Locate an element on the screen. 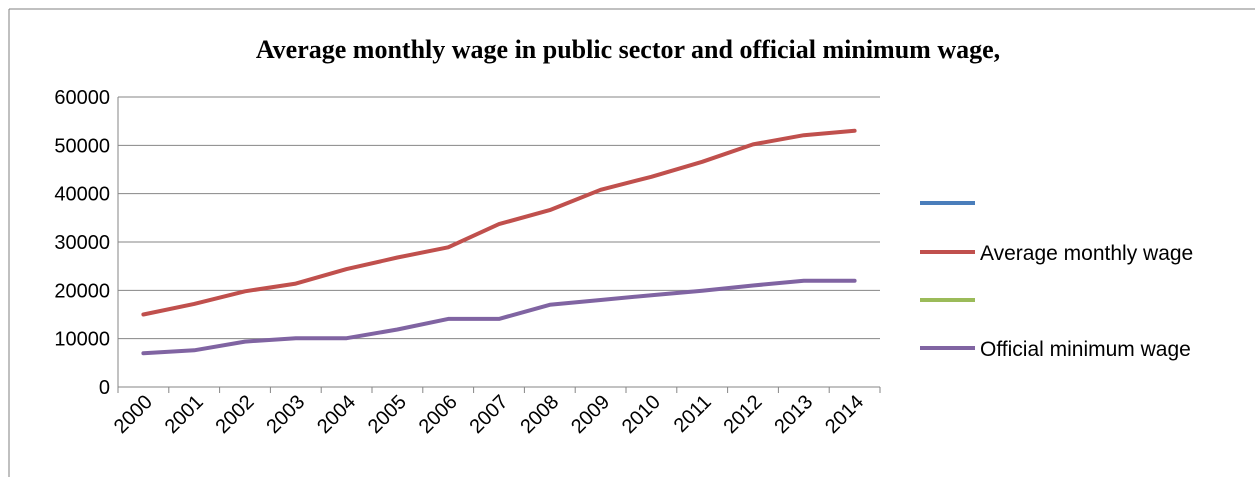  y-tick-label: 10000 is located at coordinates (82, 340).